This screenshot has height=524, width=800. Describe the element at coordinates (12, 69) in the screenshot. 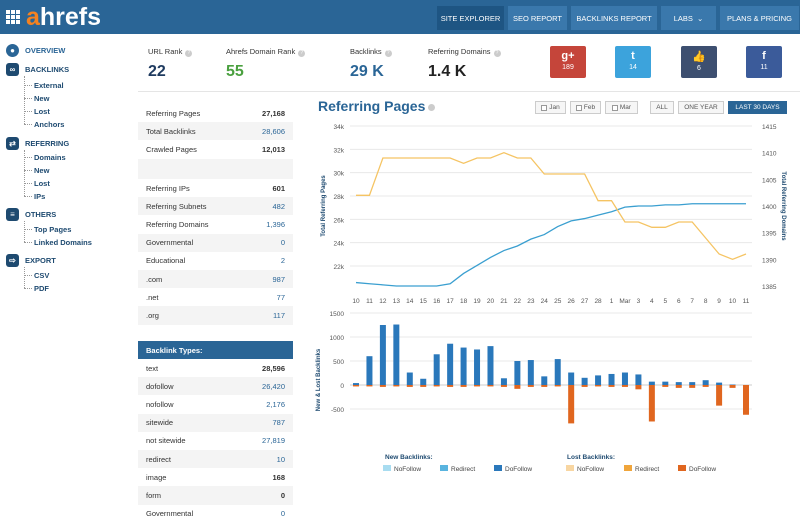

I see `link-icon: ∞` at that location.